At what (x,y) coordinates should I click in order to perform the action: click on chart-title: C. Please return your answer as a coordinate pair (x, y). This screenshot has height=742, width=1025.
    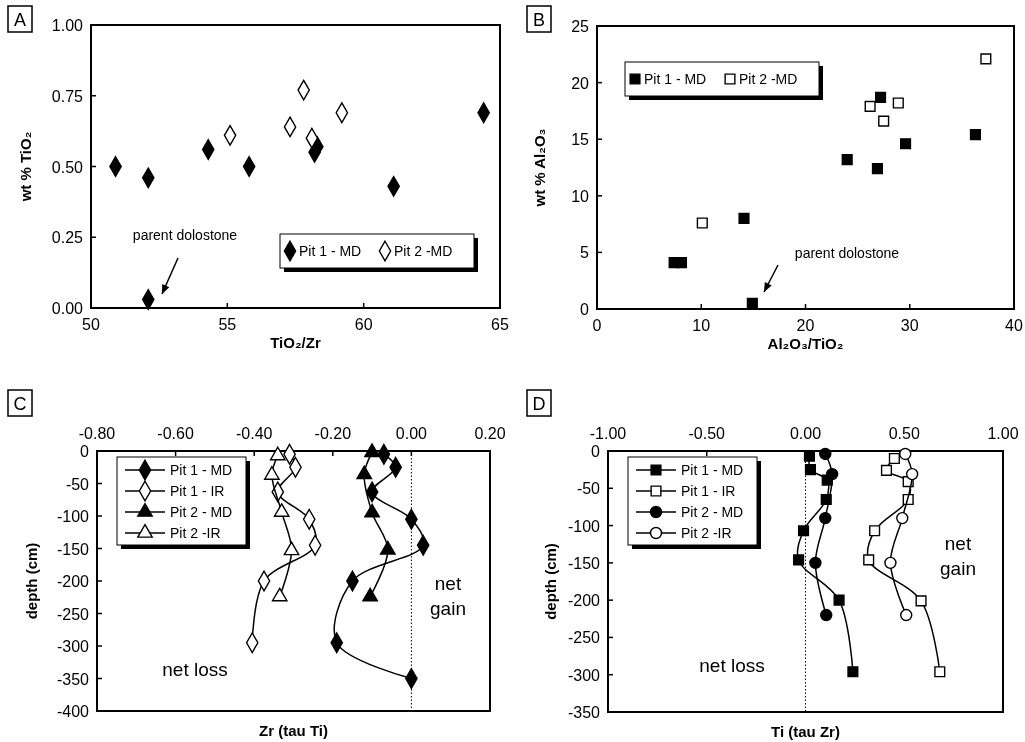
    Looking at the image, I should click on (20, 404).